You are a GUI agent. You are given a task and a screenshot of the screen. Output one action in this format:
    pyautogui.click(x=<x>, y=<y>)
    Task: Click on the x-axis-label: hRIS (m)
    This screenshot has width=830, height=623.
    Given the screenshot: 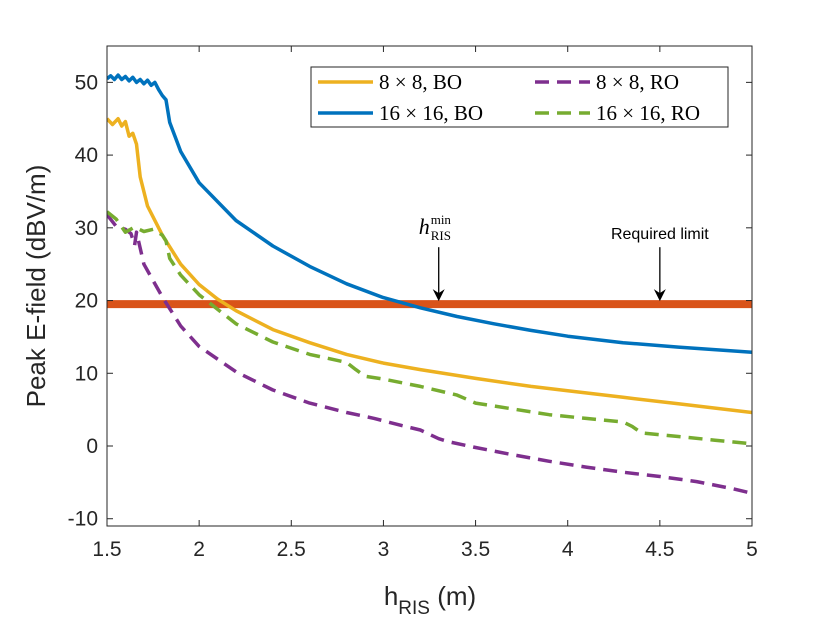 What is the action you would take?
    pyautogui.click(x=430, y=600)
    